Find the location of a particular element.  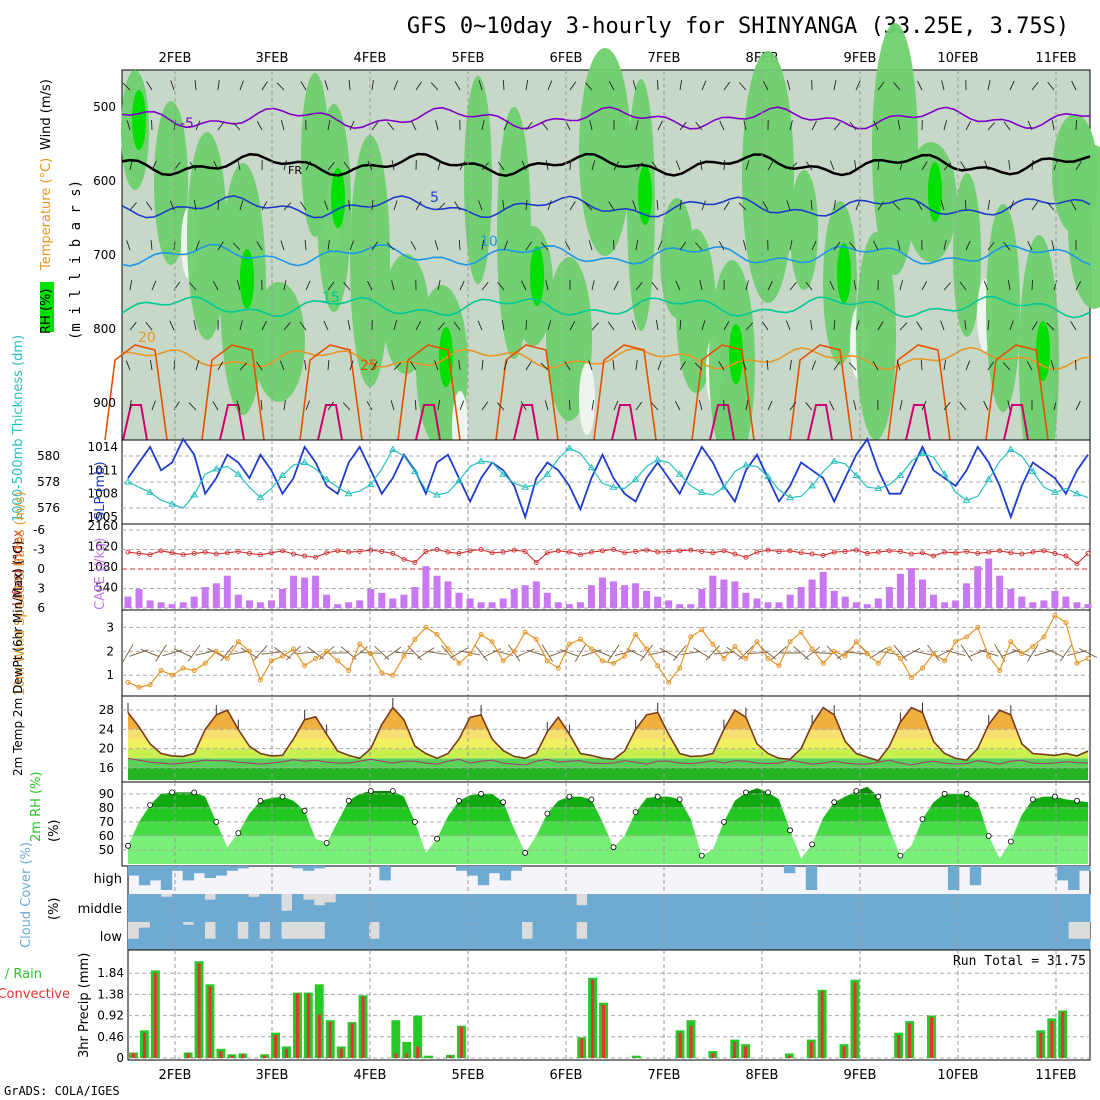

rh-ytick-60: 60 is located at coordinates (106, 836).